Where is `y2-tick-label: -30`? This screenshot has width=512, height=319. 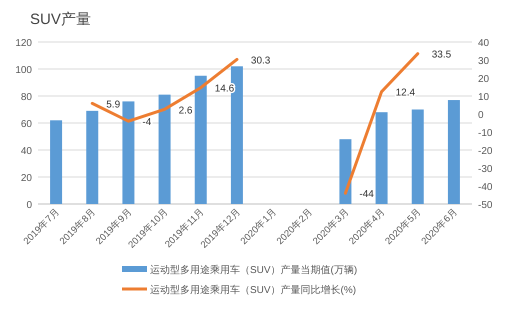
y2-tick-label: -30 is located at coordinates (485, 169).